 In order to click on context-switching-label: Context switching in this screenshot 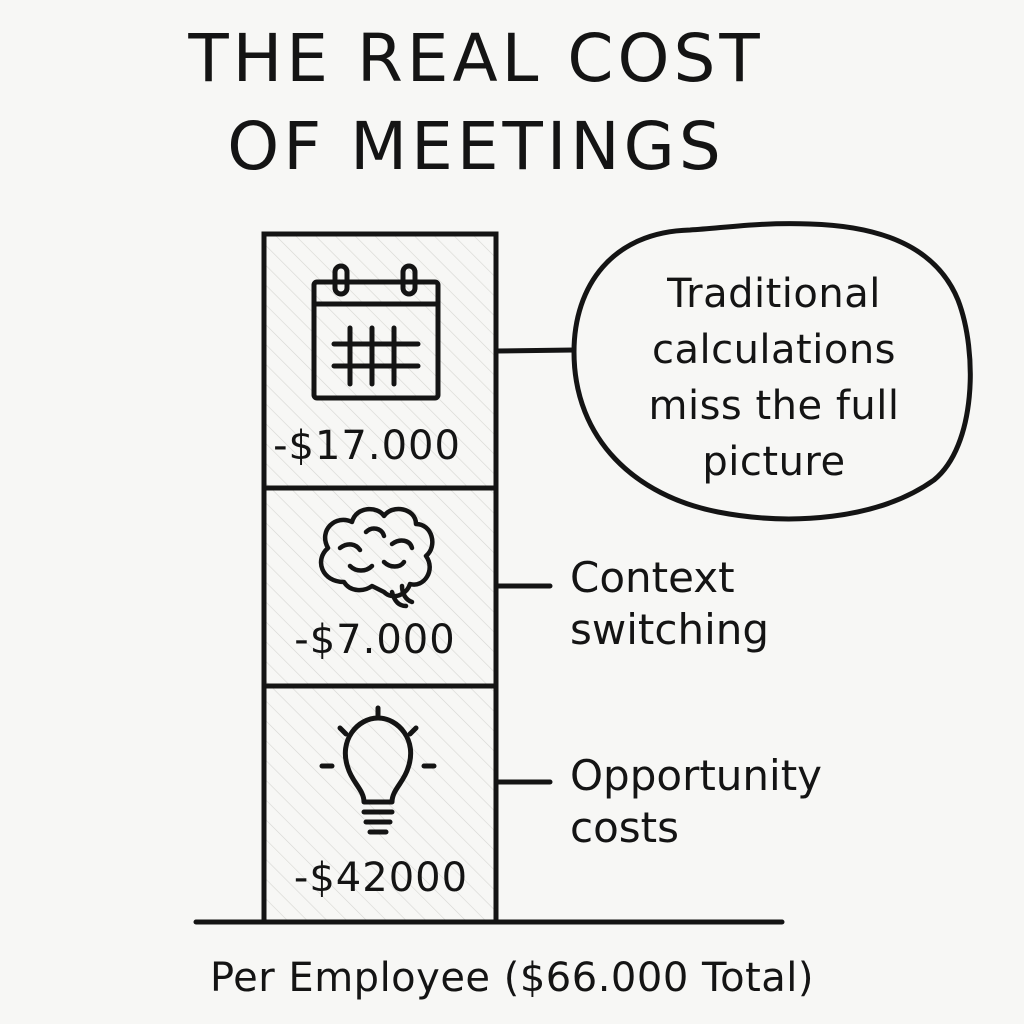, I will do `click(669, 604)`.